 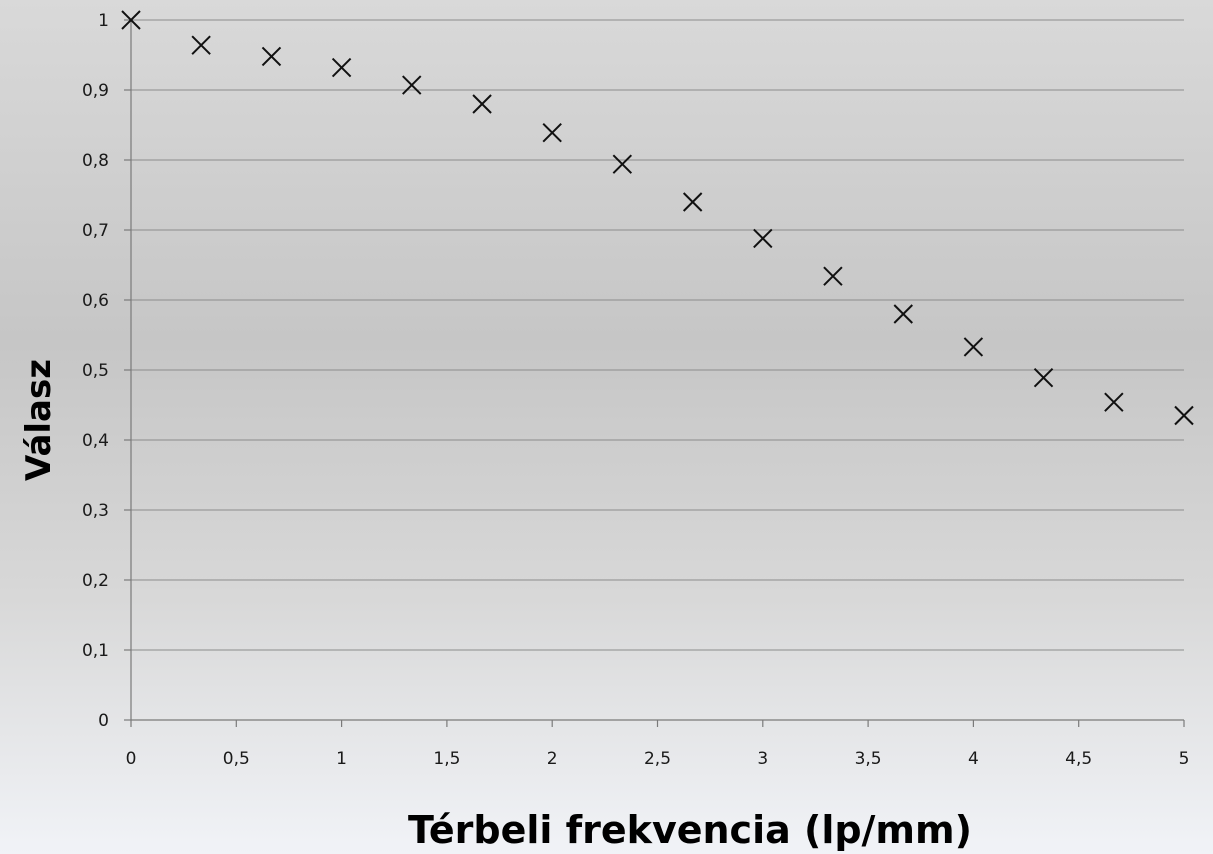 What do you see at coordinates (95, 161) in the screenshot?
I see `y-tick-label: 0,8` at bounding box center [95, 161].